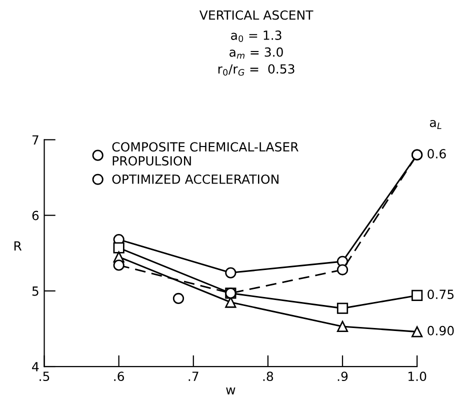 This screenshot has width=466, height=405. What do you see at coordinates (441, 295) in the screenshot?
I see `series-label: 0.75` at bounding box center [441, 295].